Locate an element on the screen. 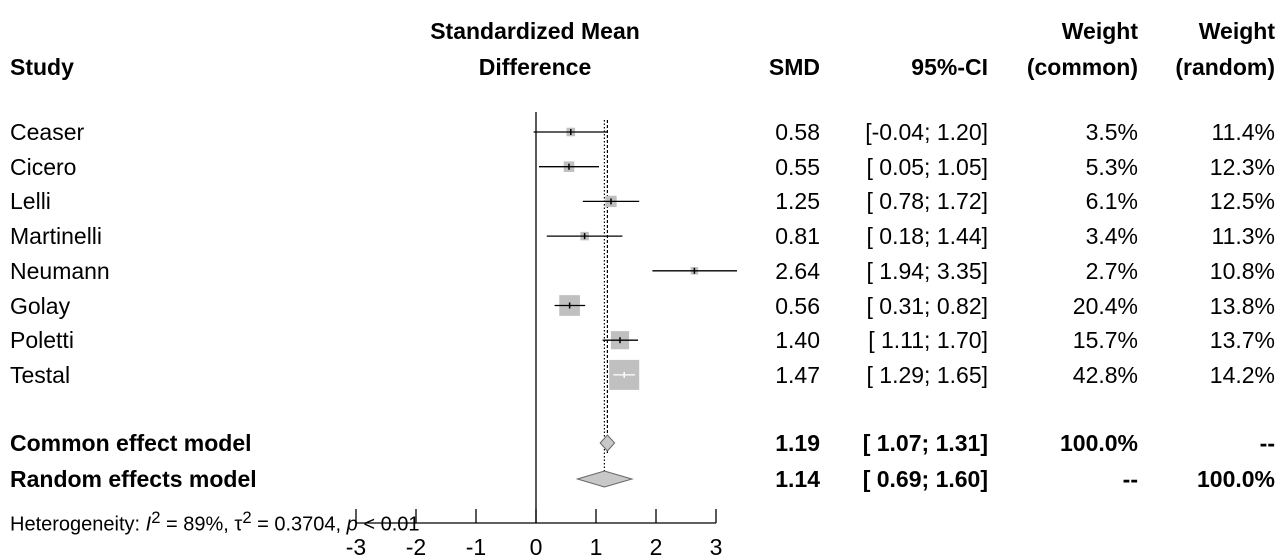 This screenshot has height=560, width=1288. x-axis-tick-label--1: -1 is located at coordinates (476, 547).